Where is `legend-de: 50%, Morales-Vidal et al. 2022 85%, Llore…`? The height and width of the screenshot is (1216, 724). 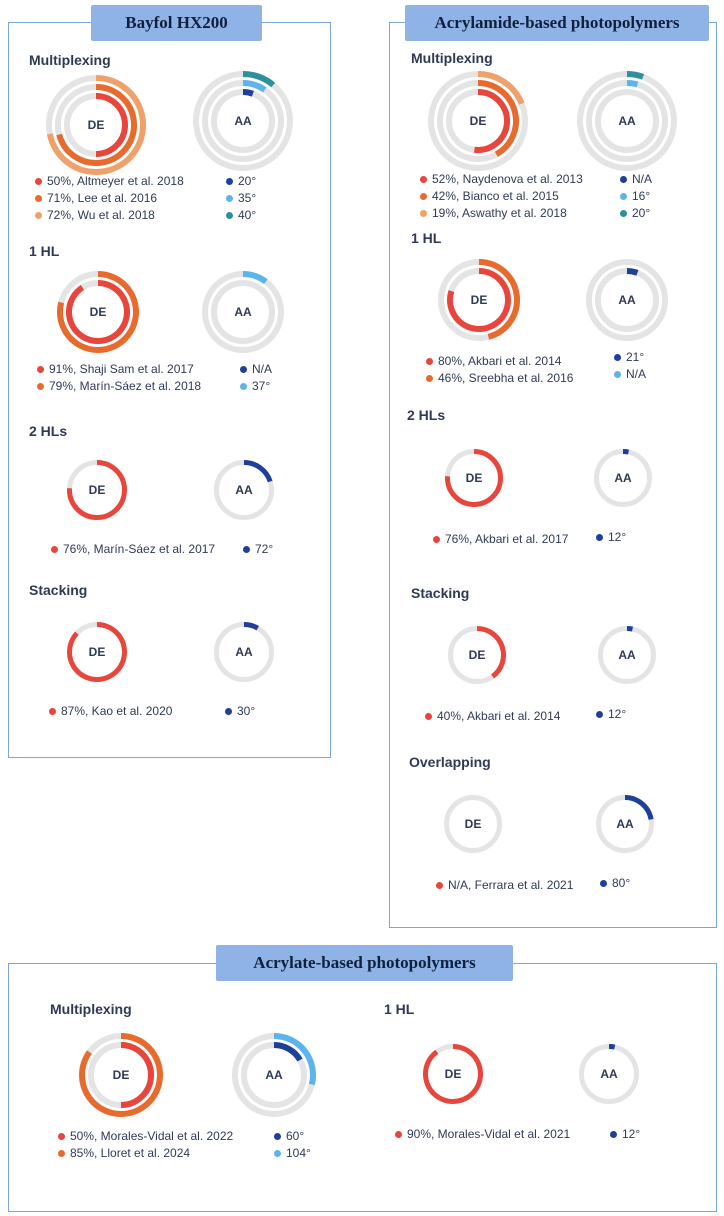
legend-de: 50%, Morales-Vidal et al. 2022 85%, Llore… is located at coordinates (145, 1145).